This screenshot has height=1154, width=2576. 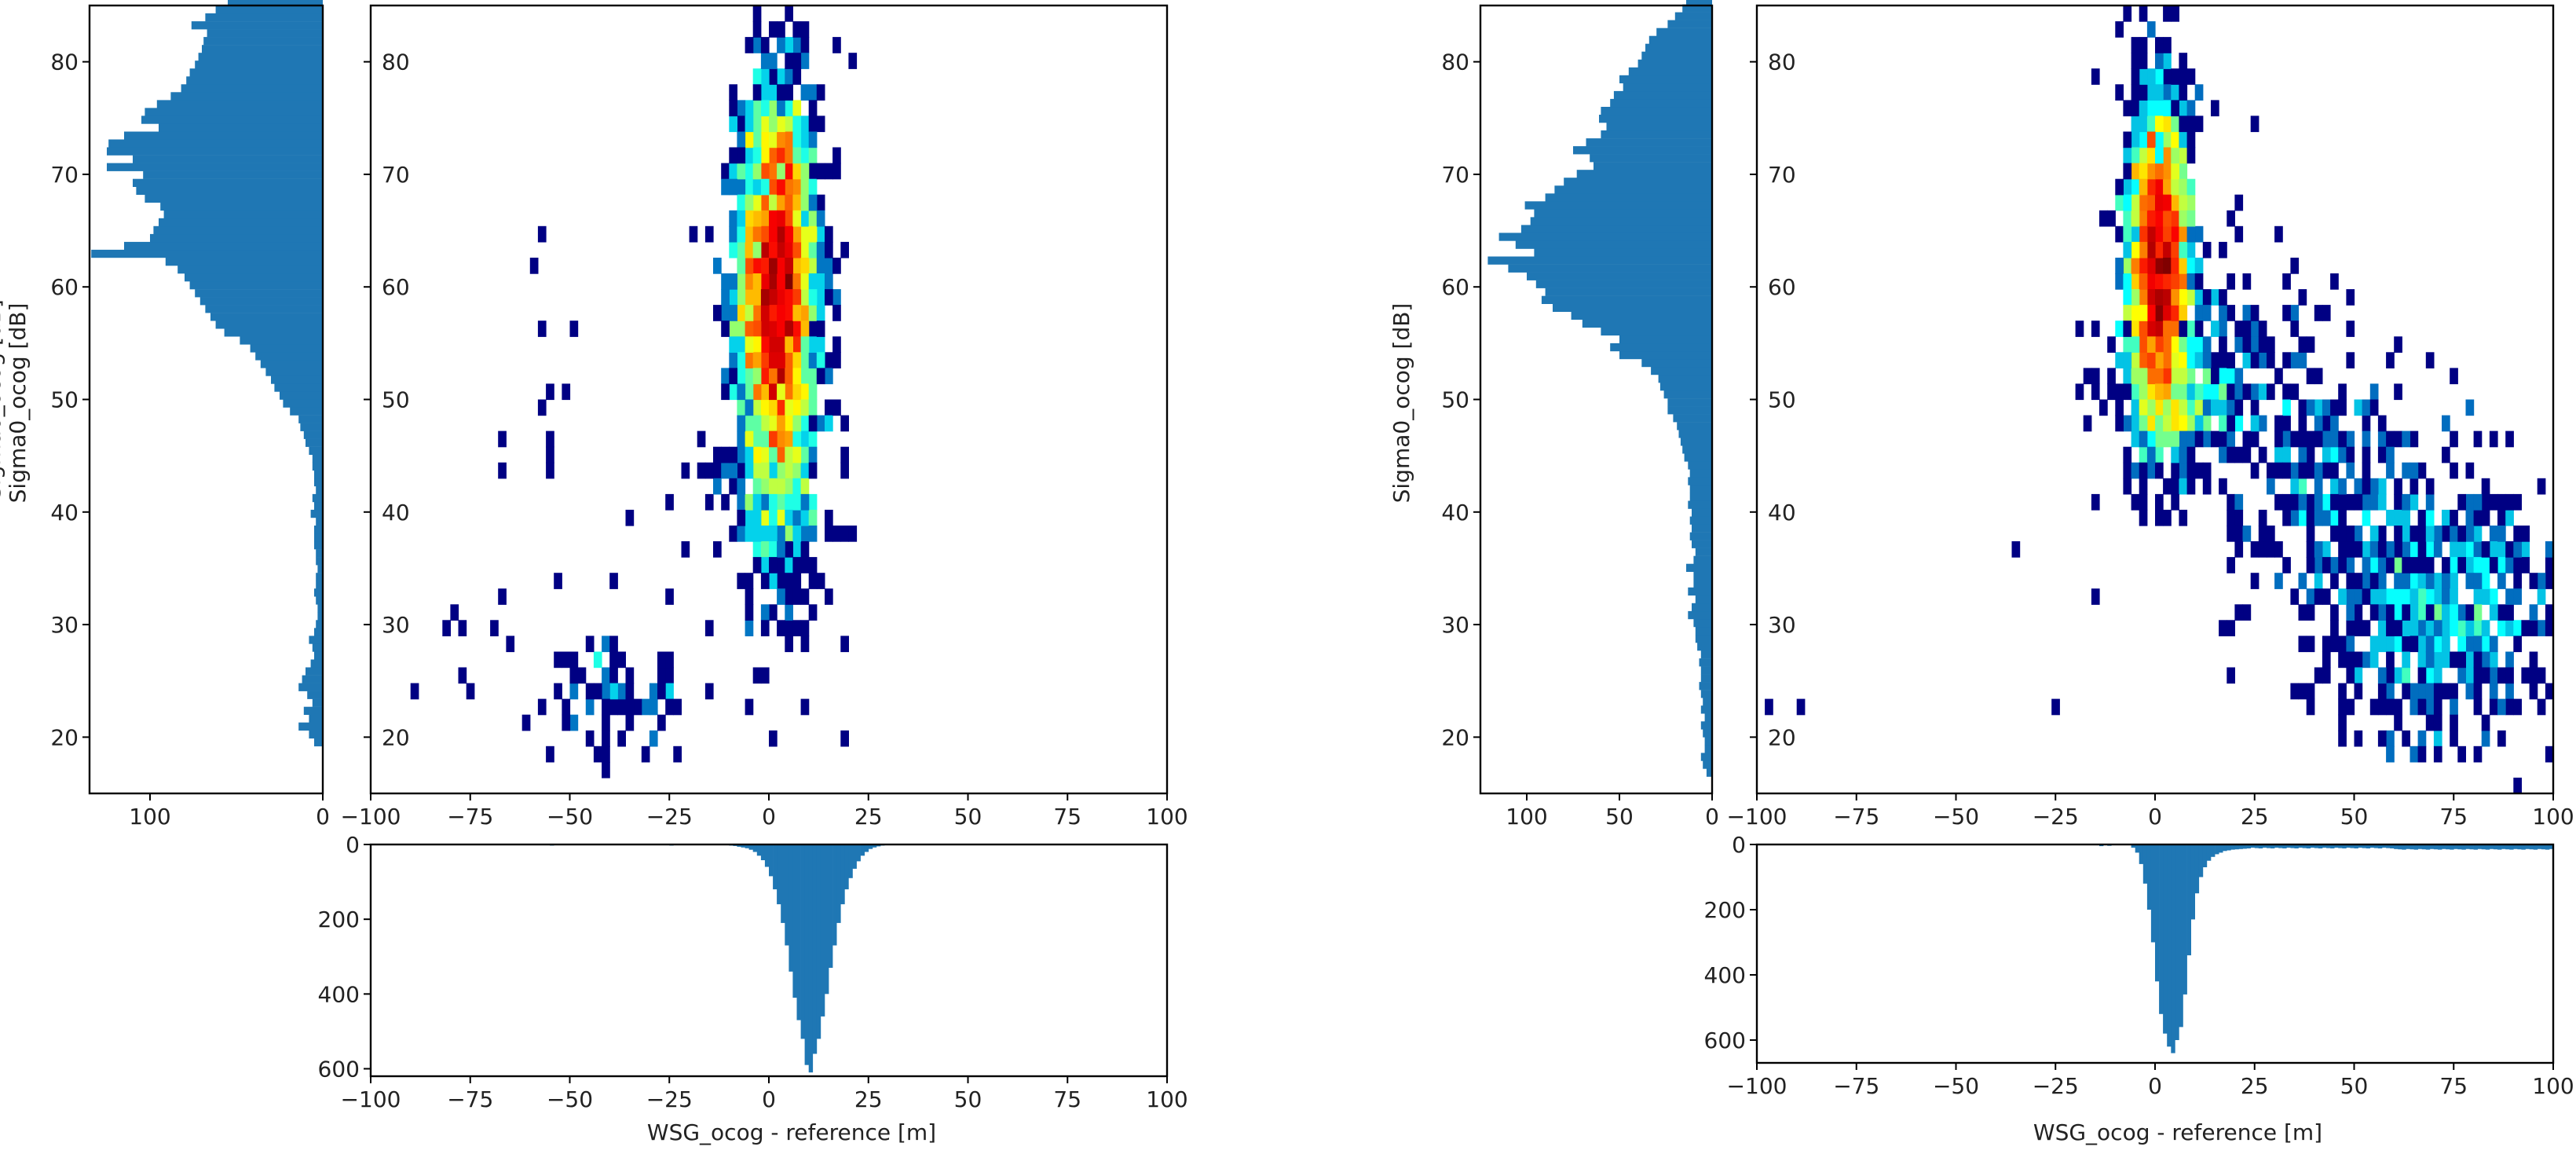 I want to click on x-tick-label: −25, so click(x=2056, y=1086).